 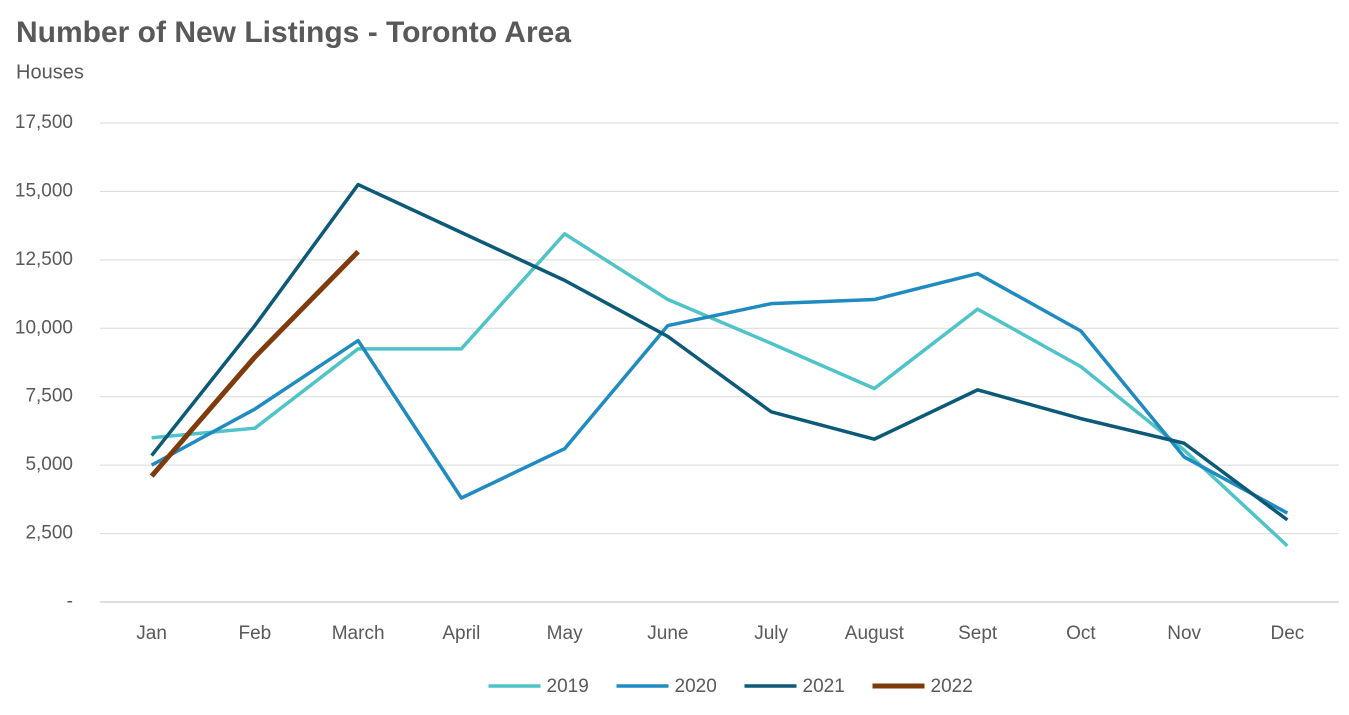 I want to click on x-tick-label: August, so click(x=875, y=633).